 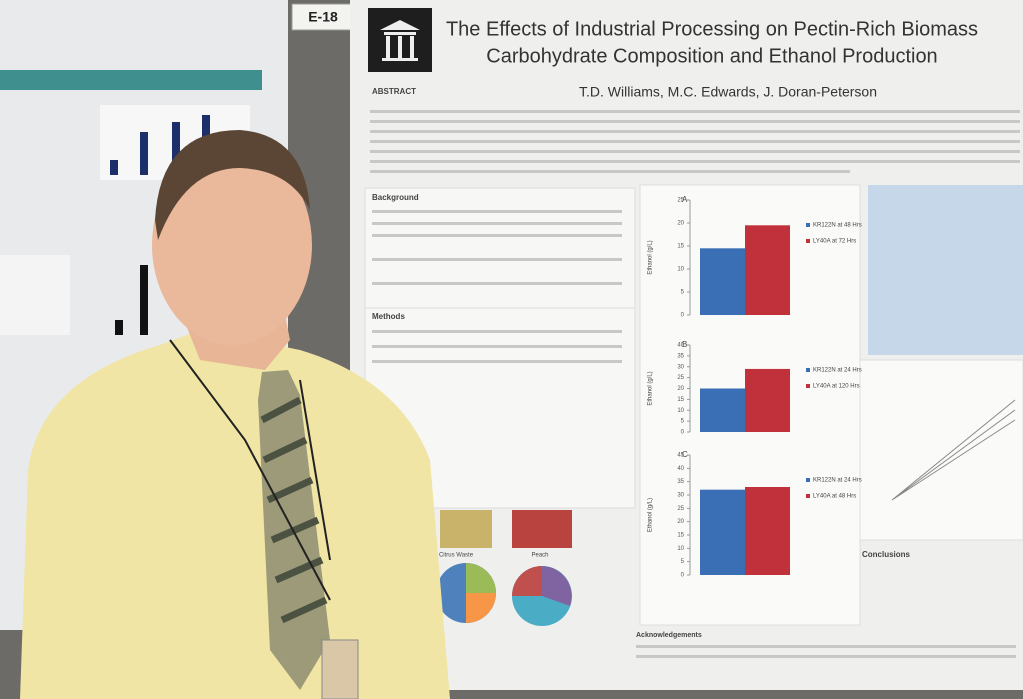 I want to click on sign-label: E-18, so click(x=323, y=17).